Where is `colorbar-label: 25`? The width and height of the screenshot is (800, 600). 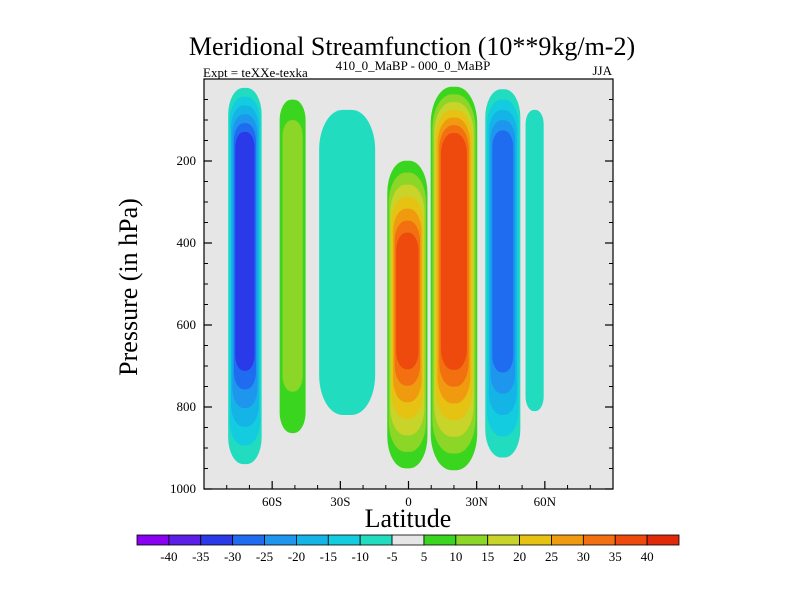 colorbar-label: 25 is located at coordinates (551, 556).